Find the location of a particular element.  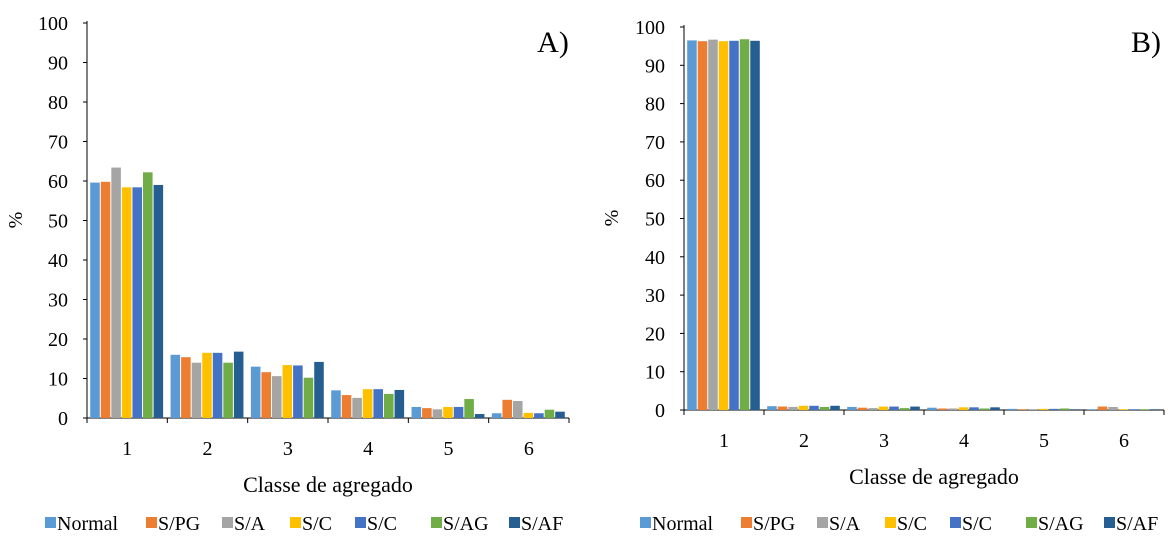

panel-a-y-tick-label: 0 is located at coordinates (63, 419).